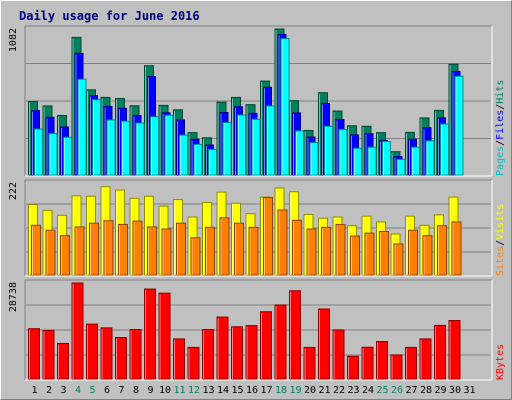 The image size is (512, 400). What do you see at coordinates (440, 390) in the screenshot?
I see `day-label-29: 29` at bounding box center [440, 390].